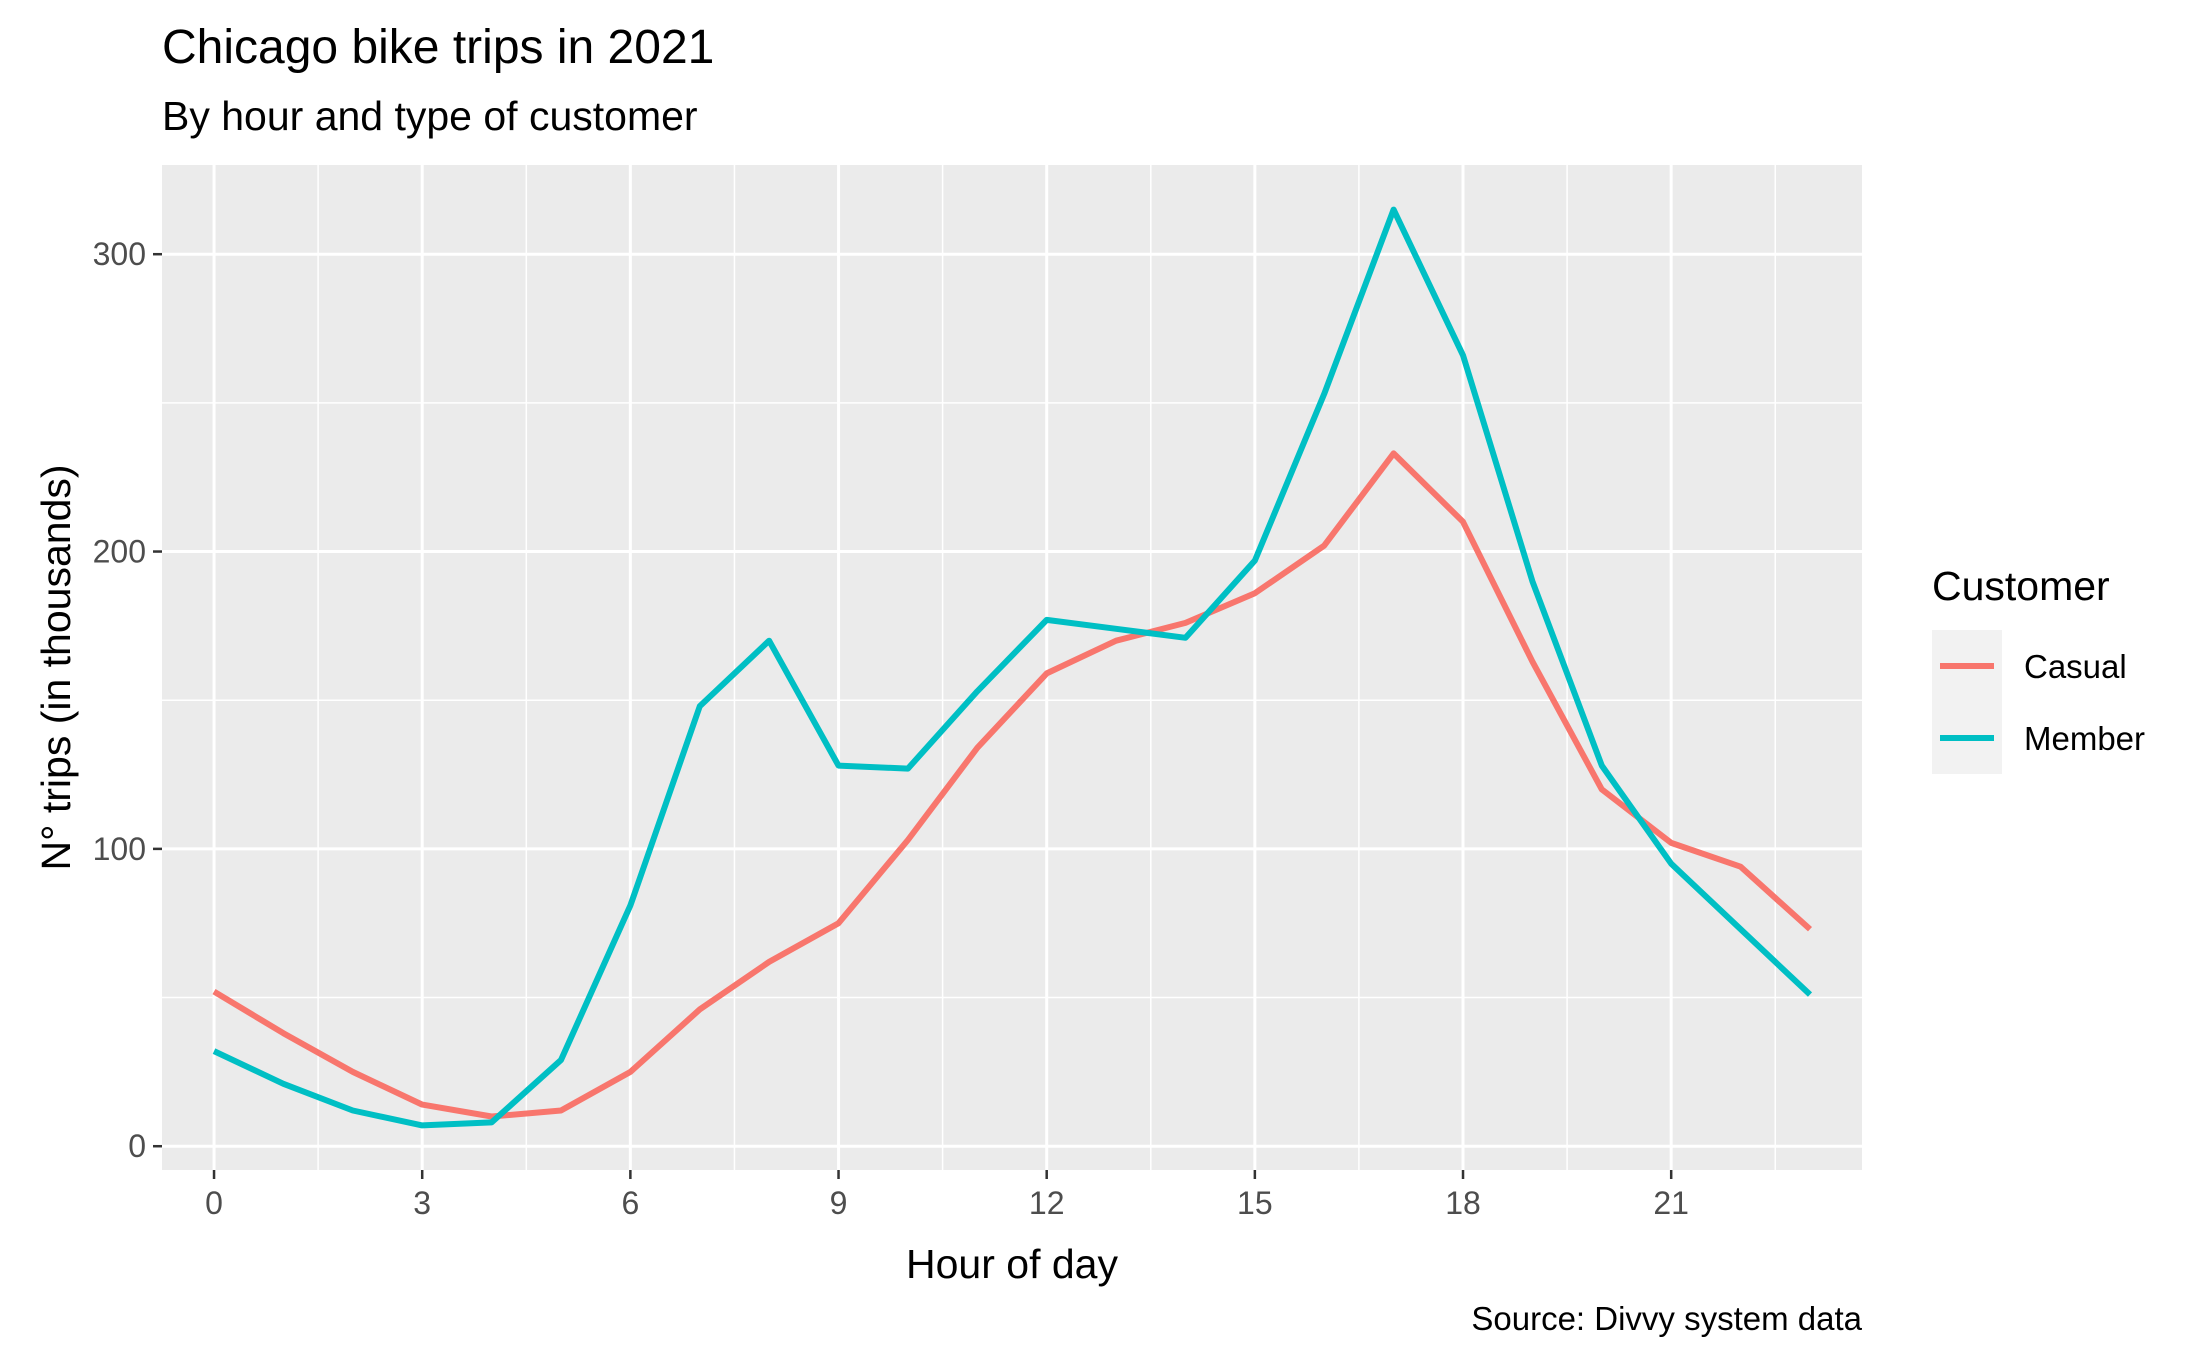 This screenshot has height=1350, width=2187. I want to click on y-tick-label: 100, so click(119, 849).